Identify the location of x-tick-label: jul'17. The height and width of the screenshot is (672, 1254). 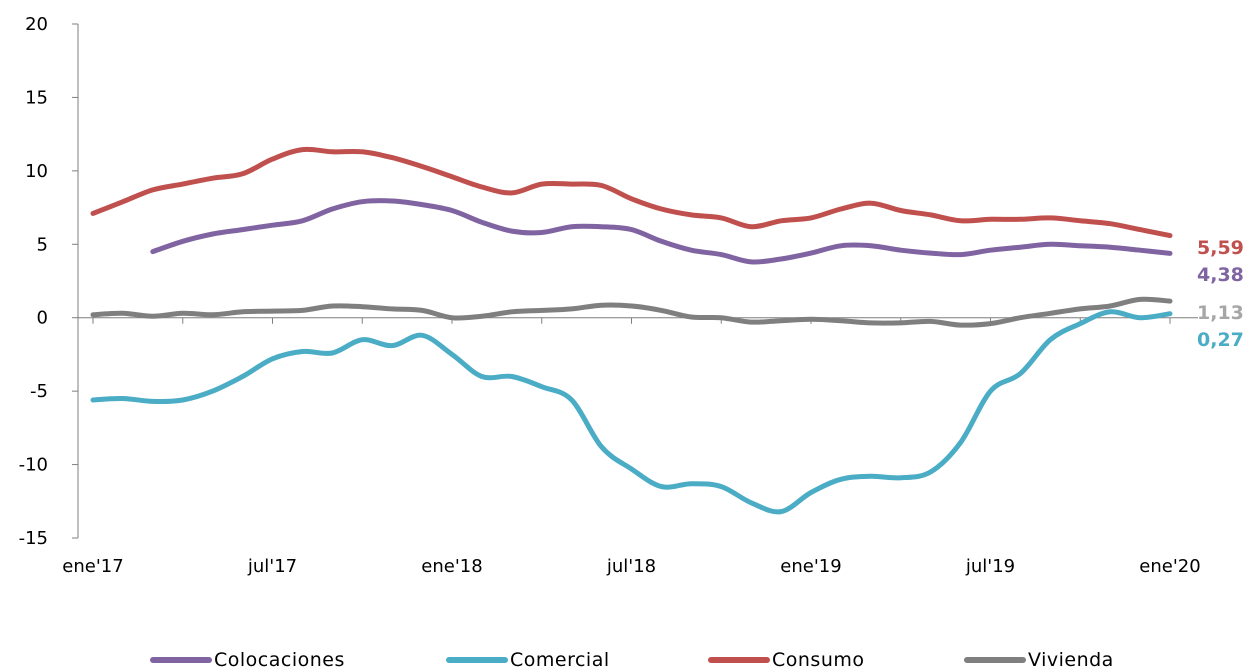
(272, 566).